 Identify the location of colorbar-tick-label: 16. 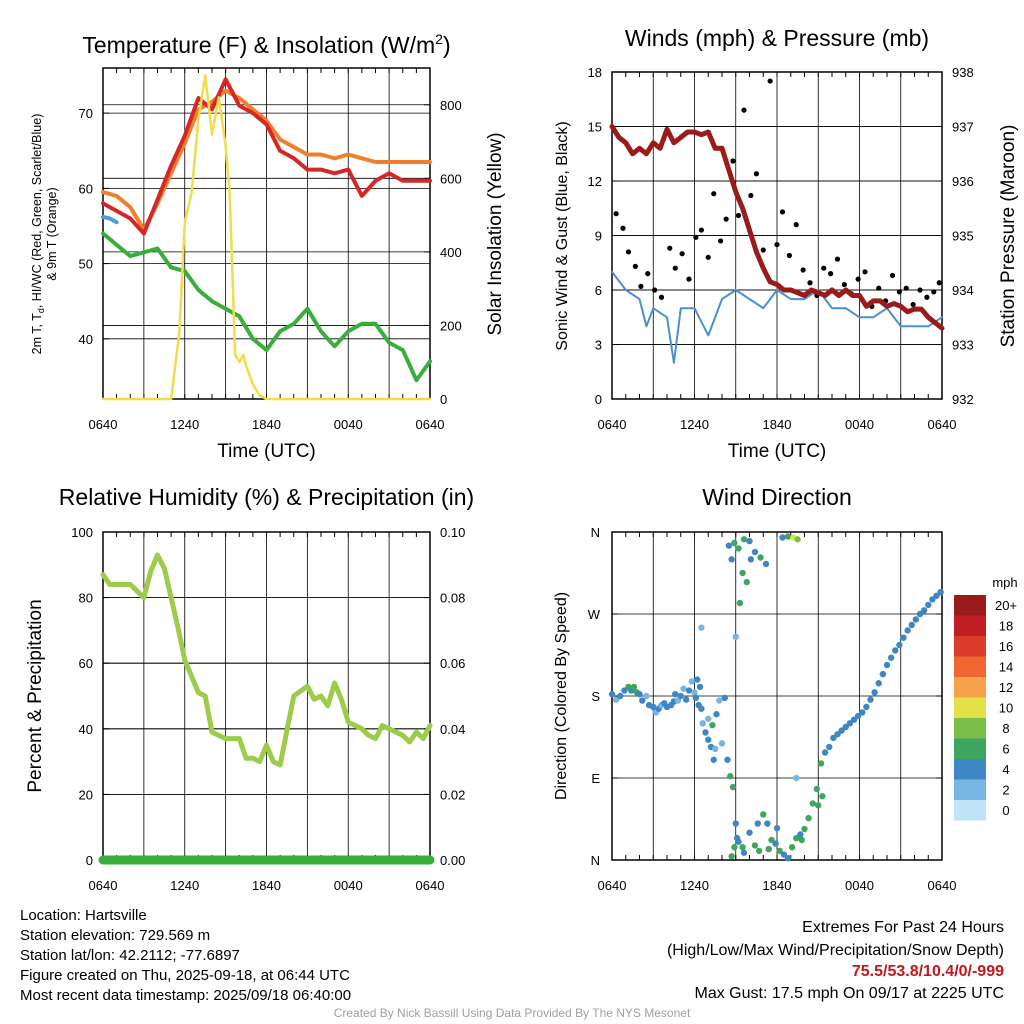
(1006, 646).